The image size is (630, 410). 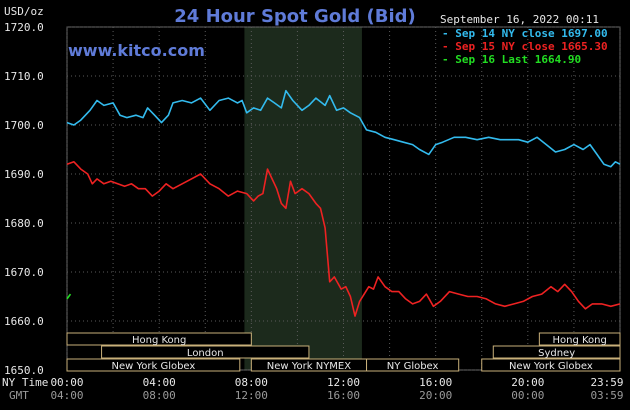 I want to click on session-label: London, so click(x=205, y=353).